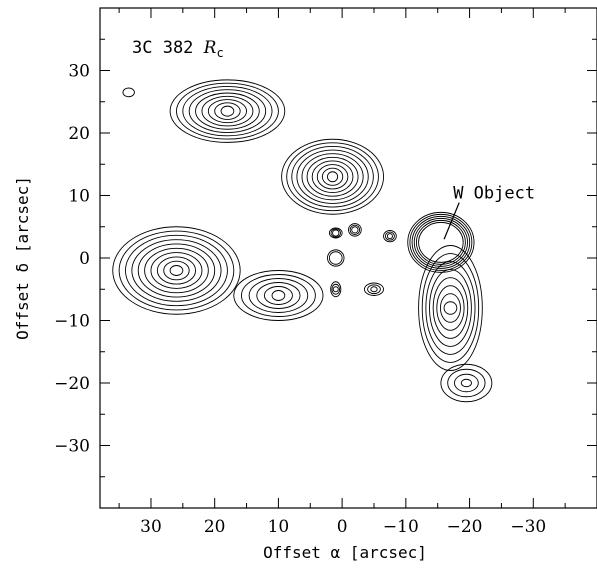 The width and height of the screenshot is (597, 568). Describe the element at coordinates (72, 384) in the screenshot. I see `y-tick-label: −20` at that location.